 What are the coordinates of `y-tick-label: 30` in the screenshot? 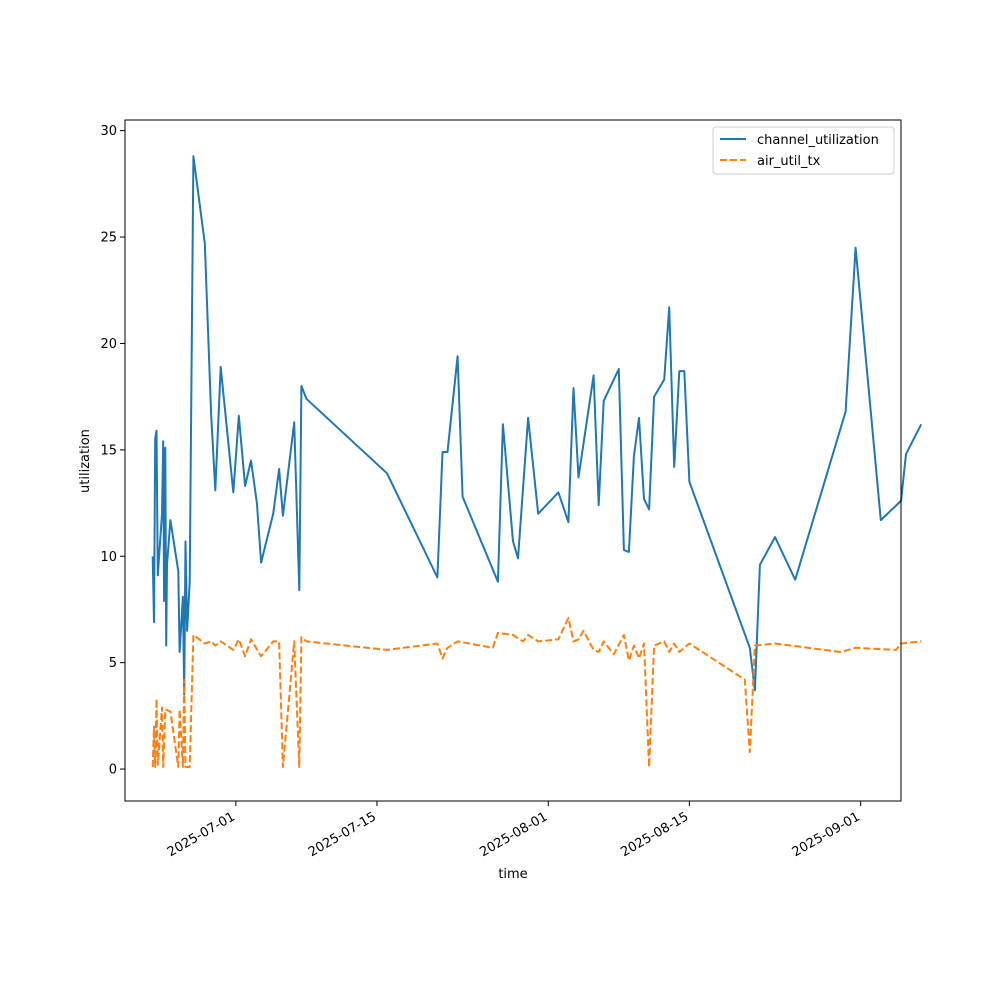 It's located at (108, 131).